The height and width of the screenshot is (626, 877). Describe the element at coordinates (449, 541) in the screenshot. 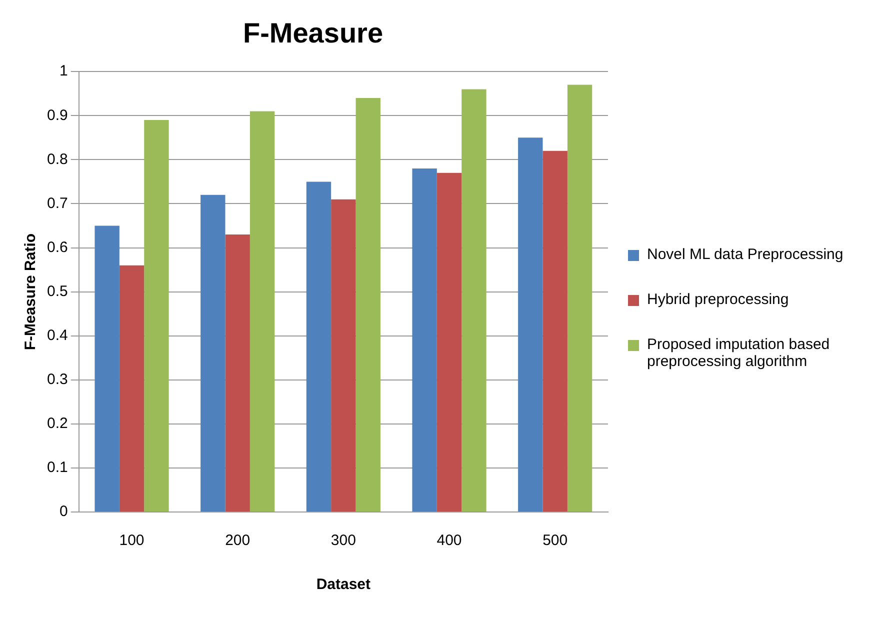

I see `x-tick-label: 400` at that location.